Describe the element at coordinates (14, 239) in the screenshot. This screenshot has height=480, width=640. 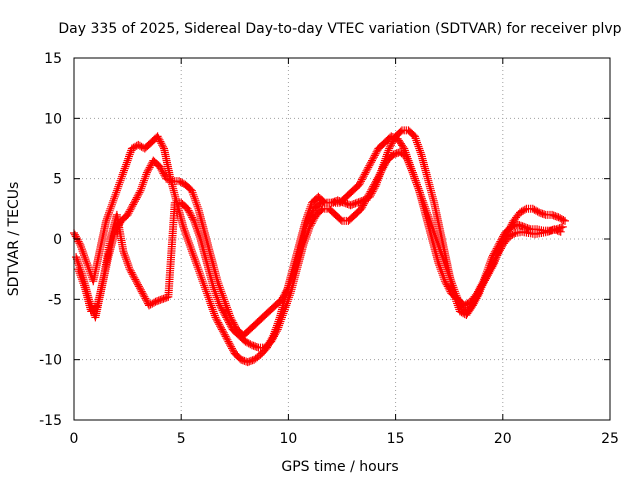
I see `y-axis-label: SDTVAR / TECUs` at that location.